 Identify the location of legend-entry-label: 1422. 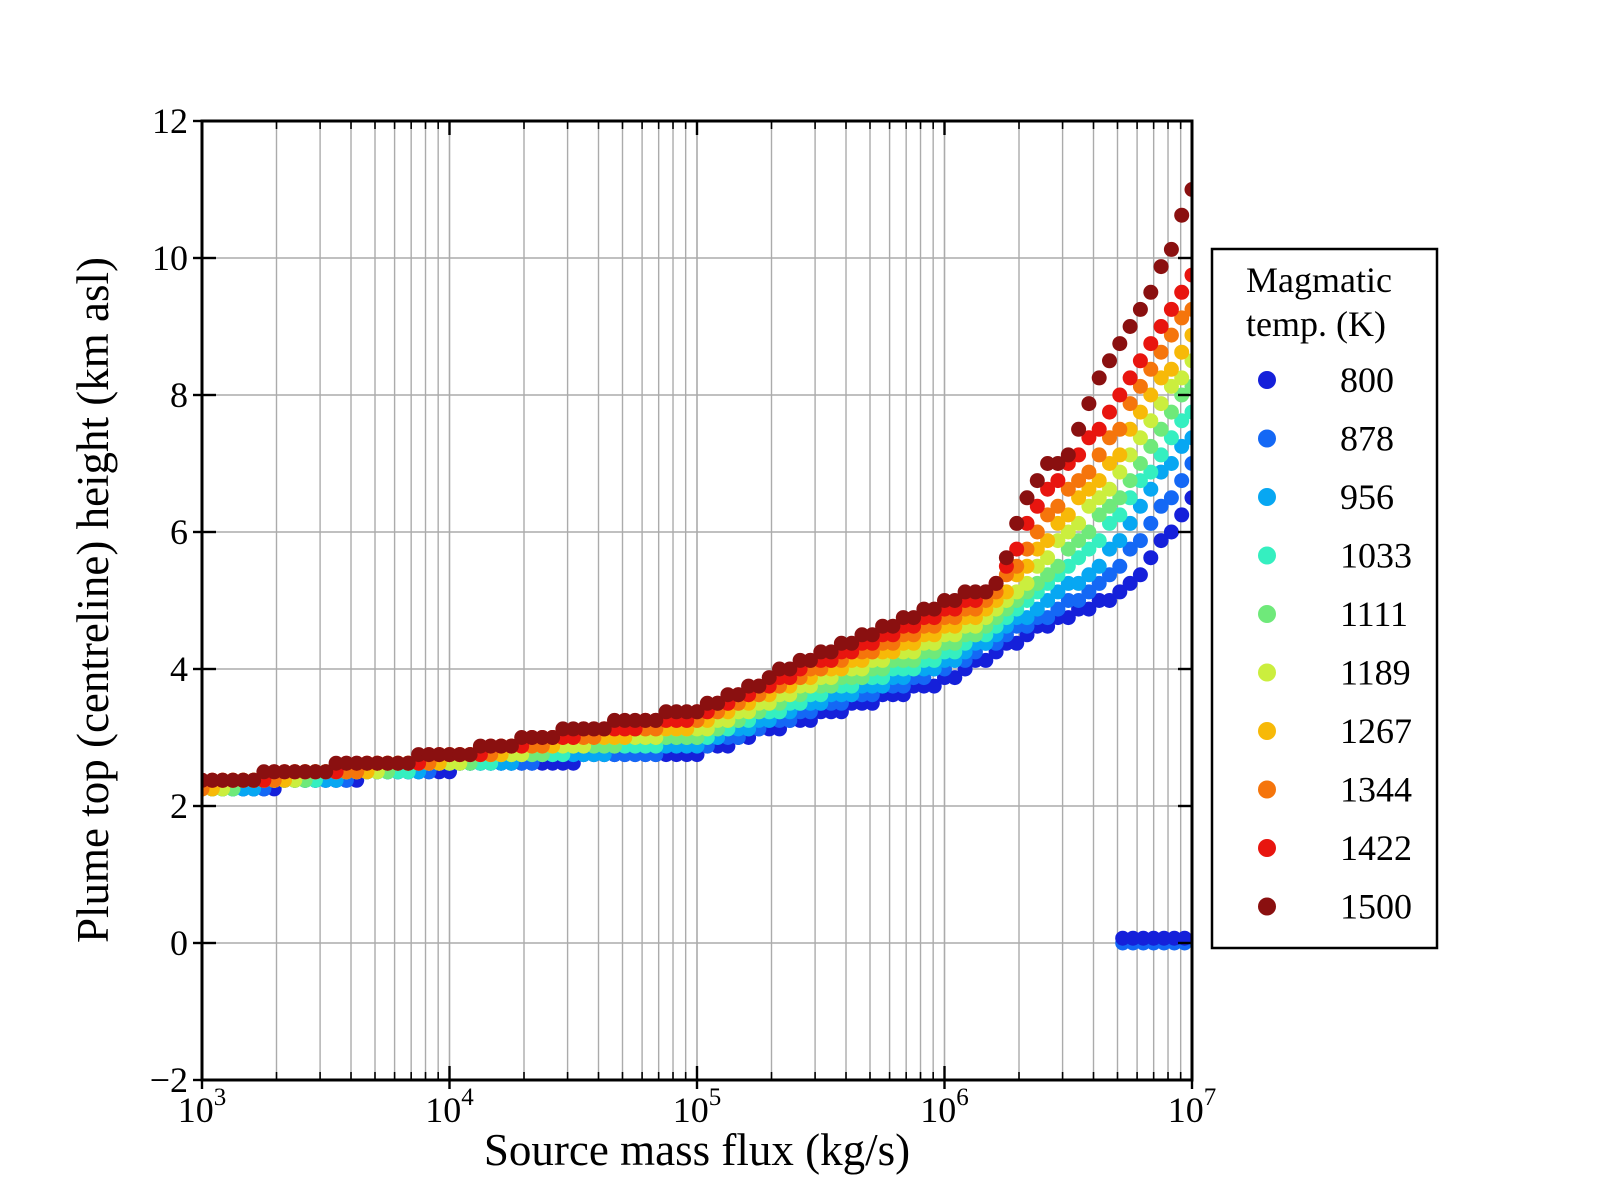
(1376, 848).